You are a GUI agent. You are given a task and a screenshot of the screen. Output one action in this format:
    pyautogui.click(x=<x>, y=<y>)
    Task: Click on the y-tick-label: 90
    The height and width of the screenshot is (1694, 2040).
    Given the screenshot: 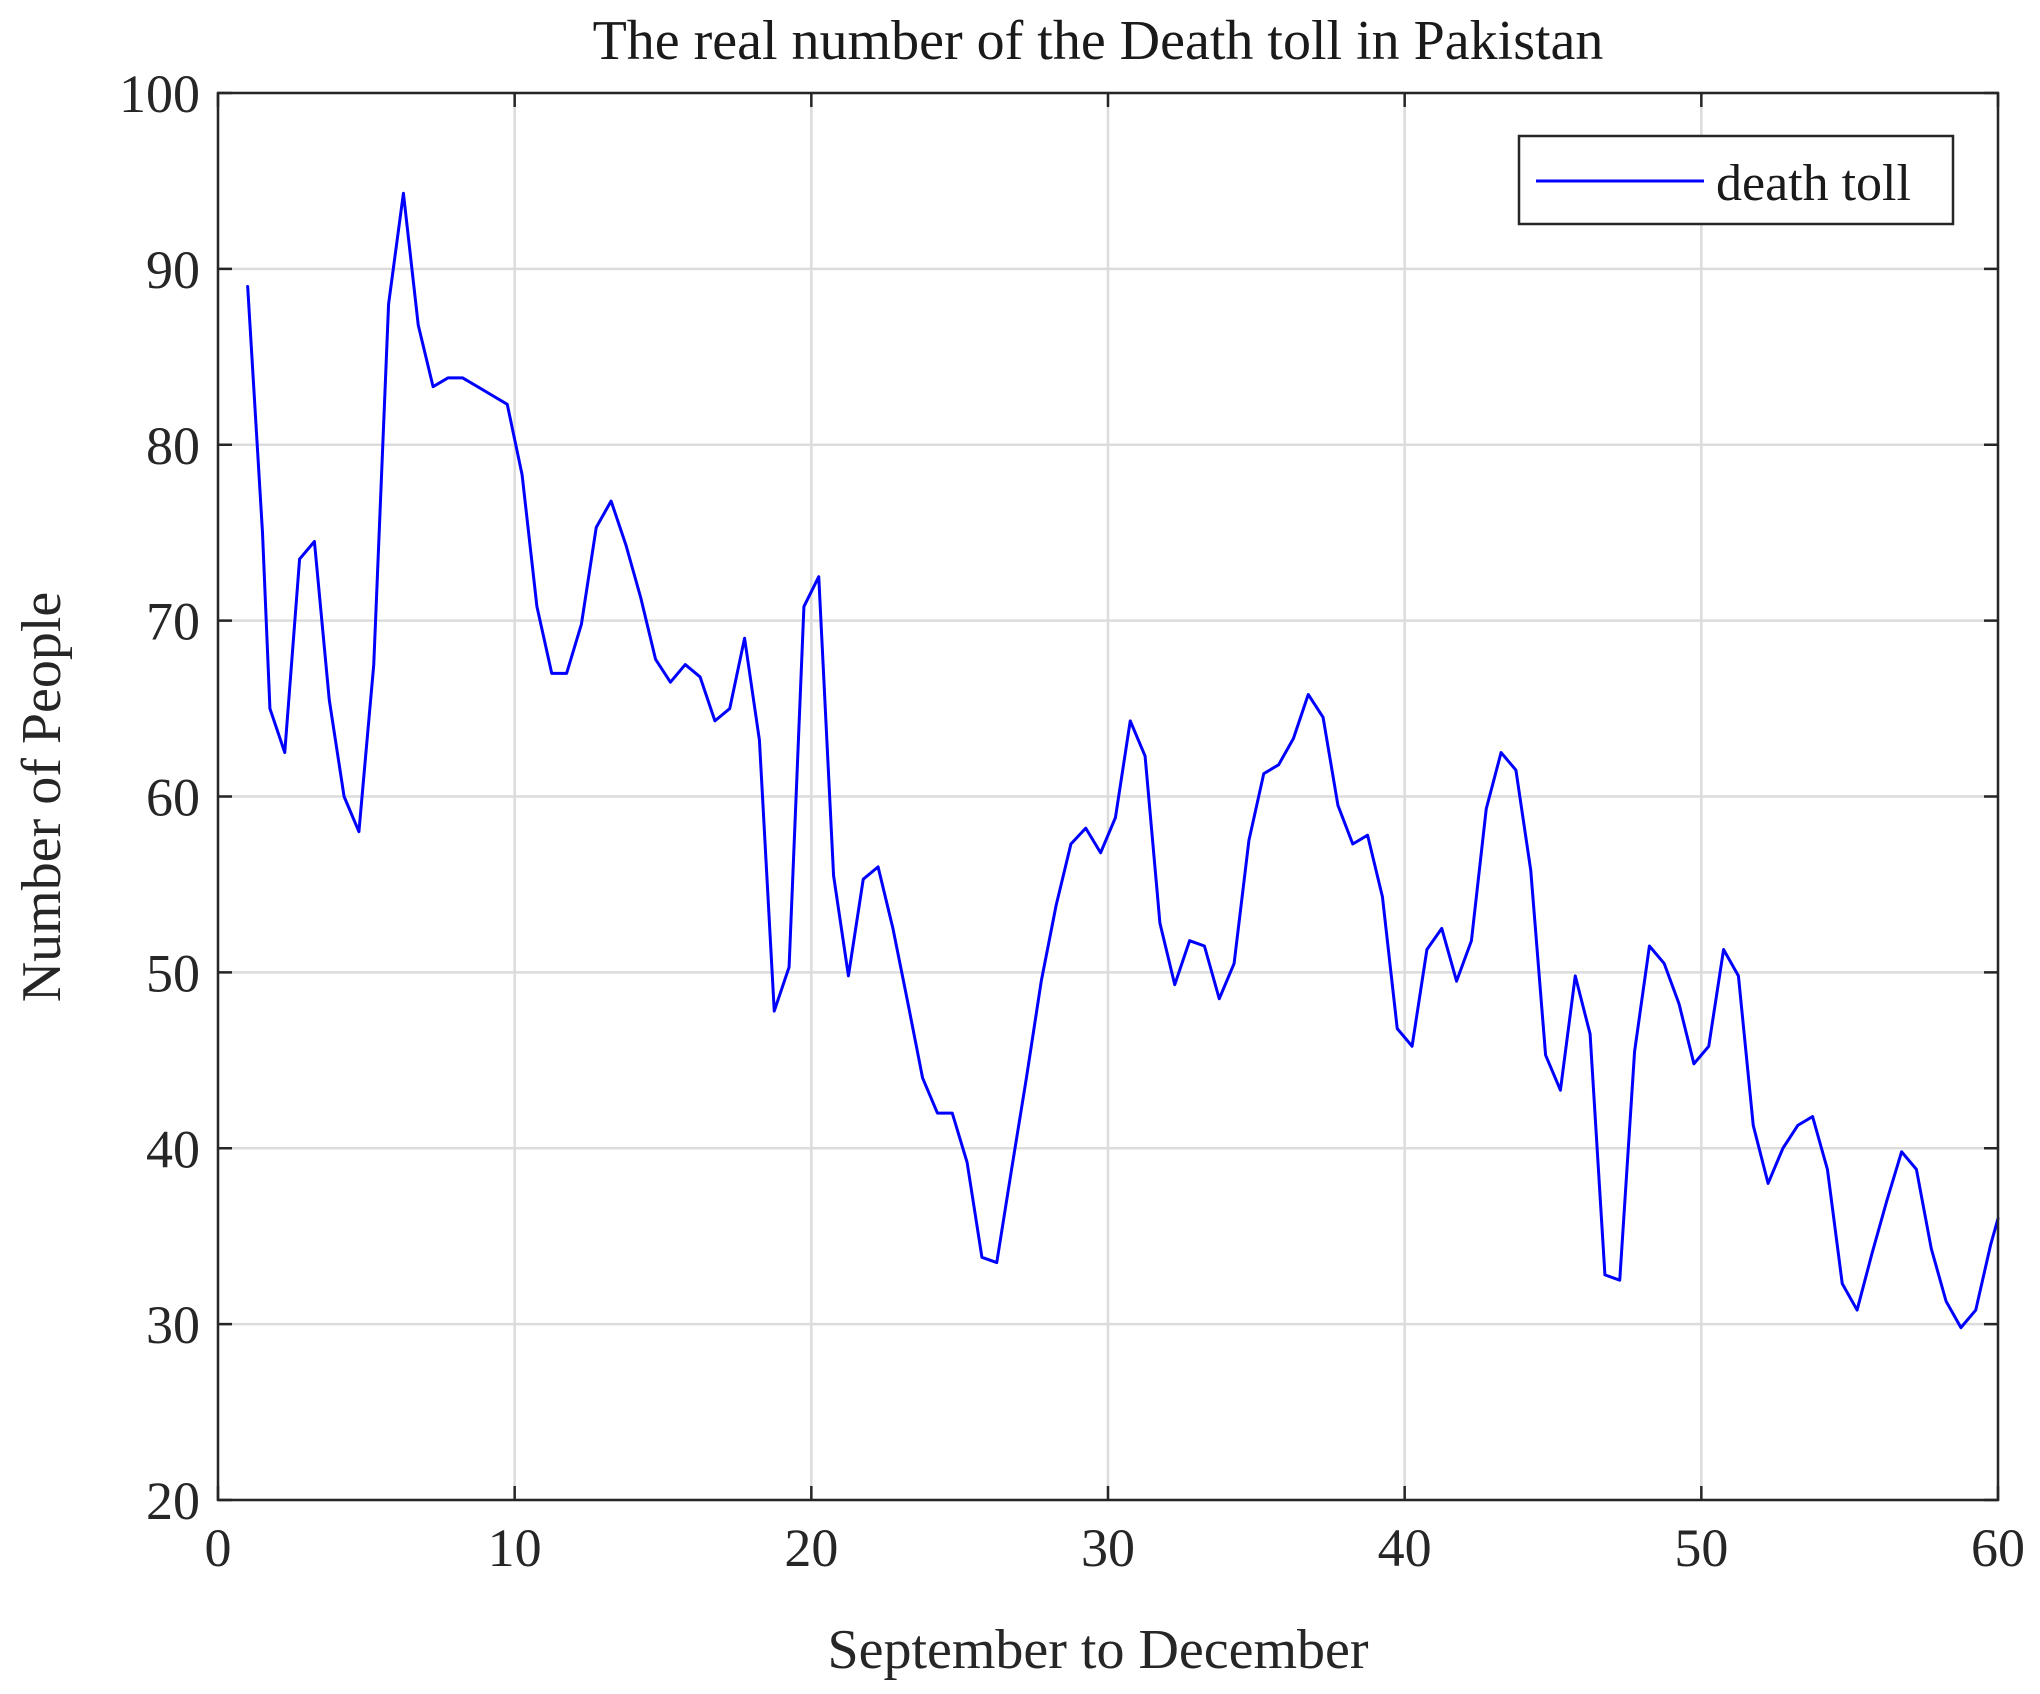 What is the action you would take?
    pyautogui.click(x=173, y=270)
    